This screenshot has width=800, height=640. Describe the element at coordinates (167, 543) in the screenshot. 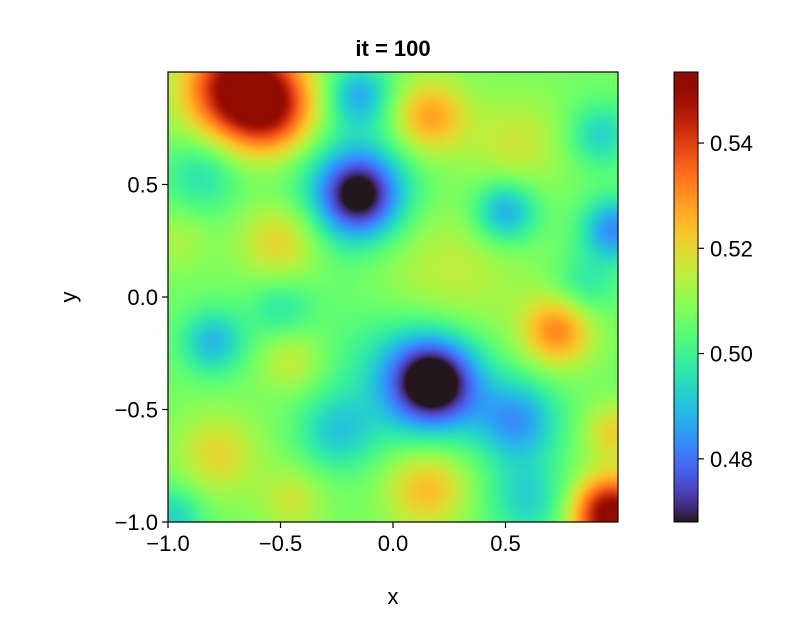

I see `x-tick-label: −1.0` at that location.